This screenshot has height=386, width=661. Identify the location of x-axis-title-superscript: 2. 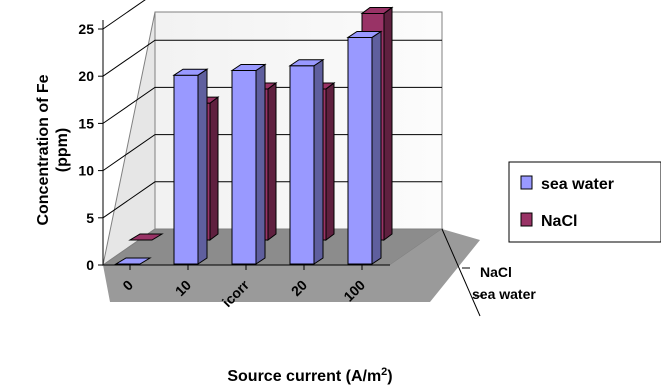
(384, 372).